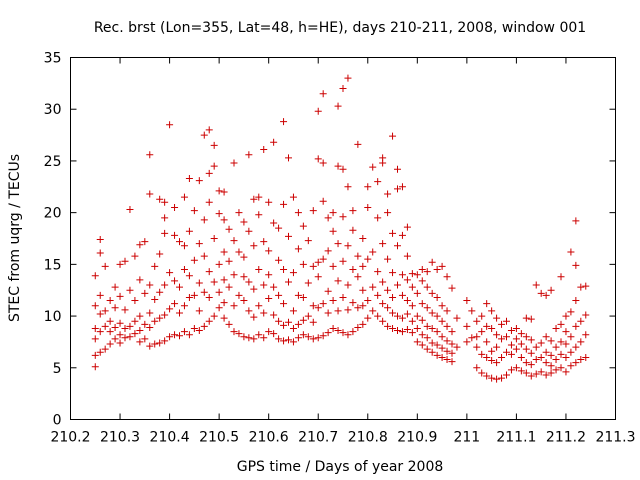 This screenshot has height=480, width=640. What do you see at coordinates (516, 438) in the screenshot?
I see `x-tick-label: 211.1` at bounding box center [516, 438].